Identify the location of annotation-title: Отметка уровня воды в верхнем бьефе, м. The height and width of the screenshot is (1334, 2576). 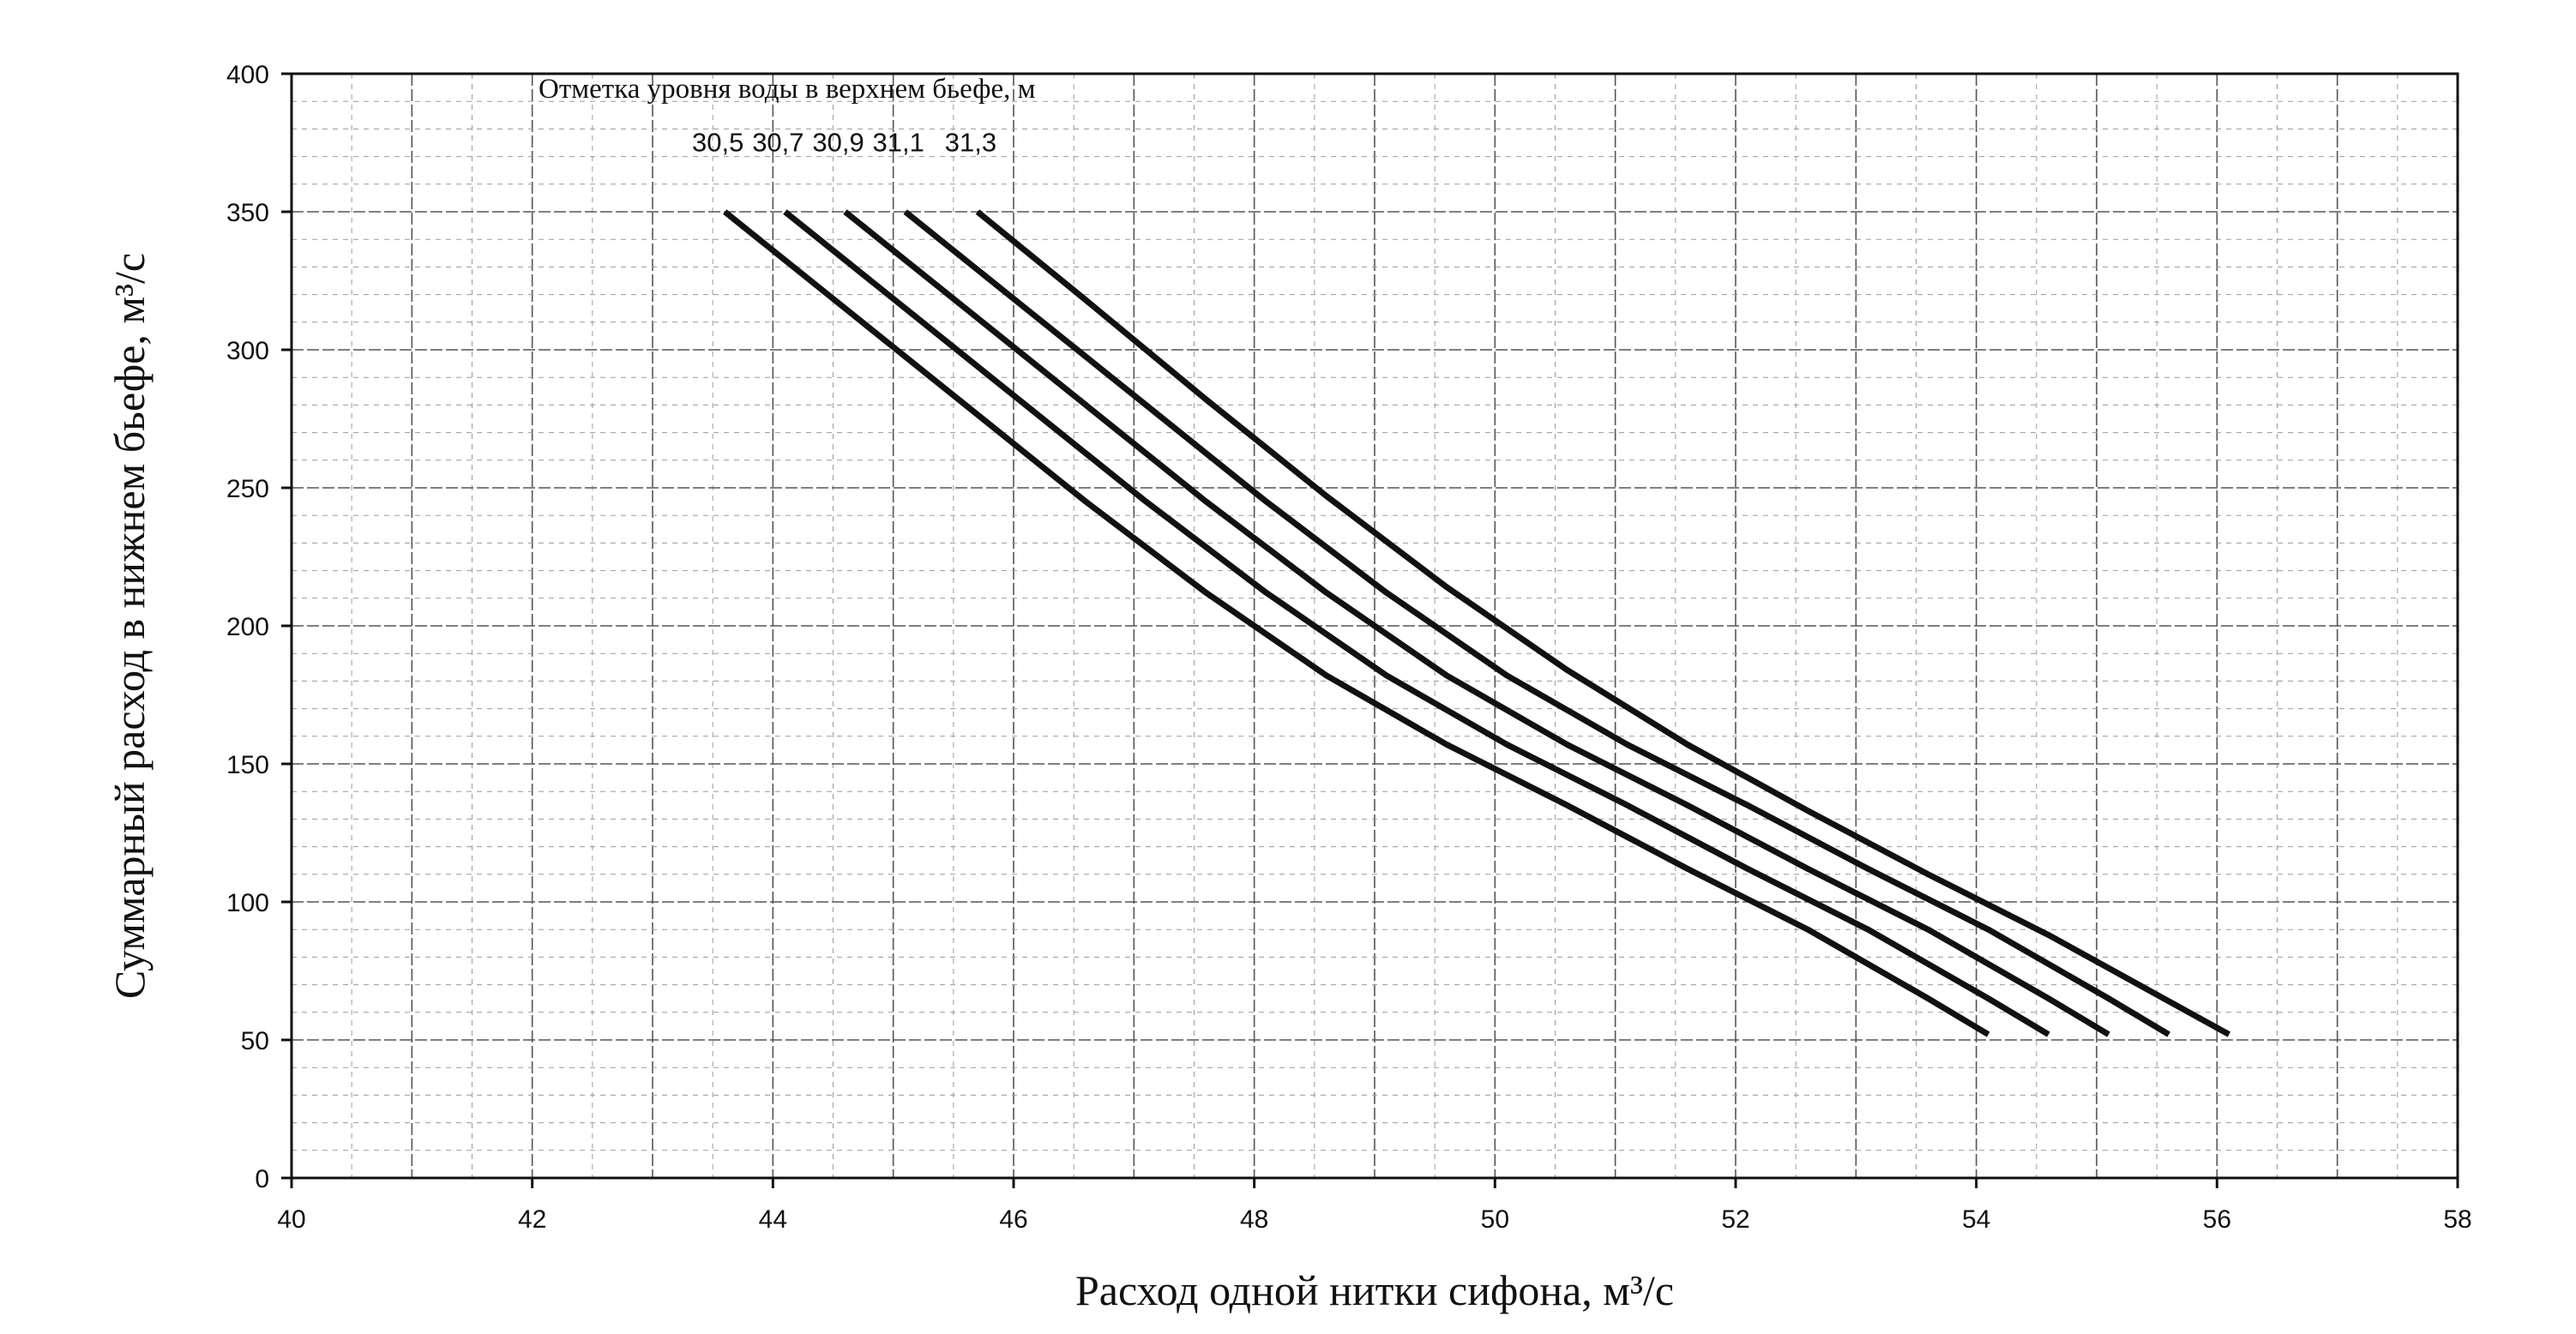
(787, 89).